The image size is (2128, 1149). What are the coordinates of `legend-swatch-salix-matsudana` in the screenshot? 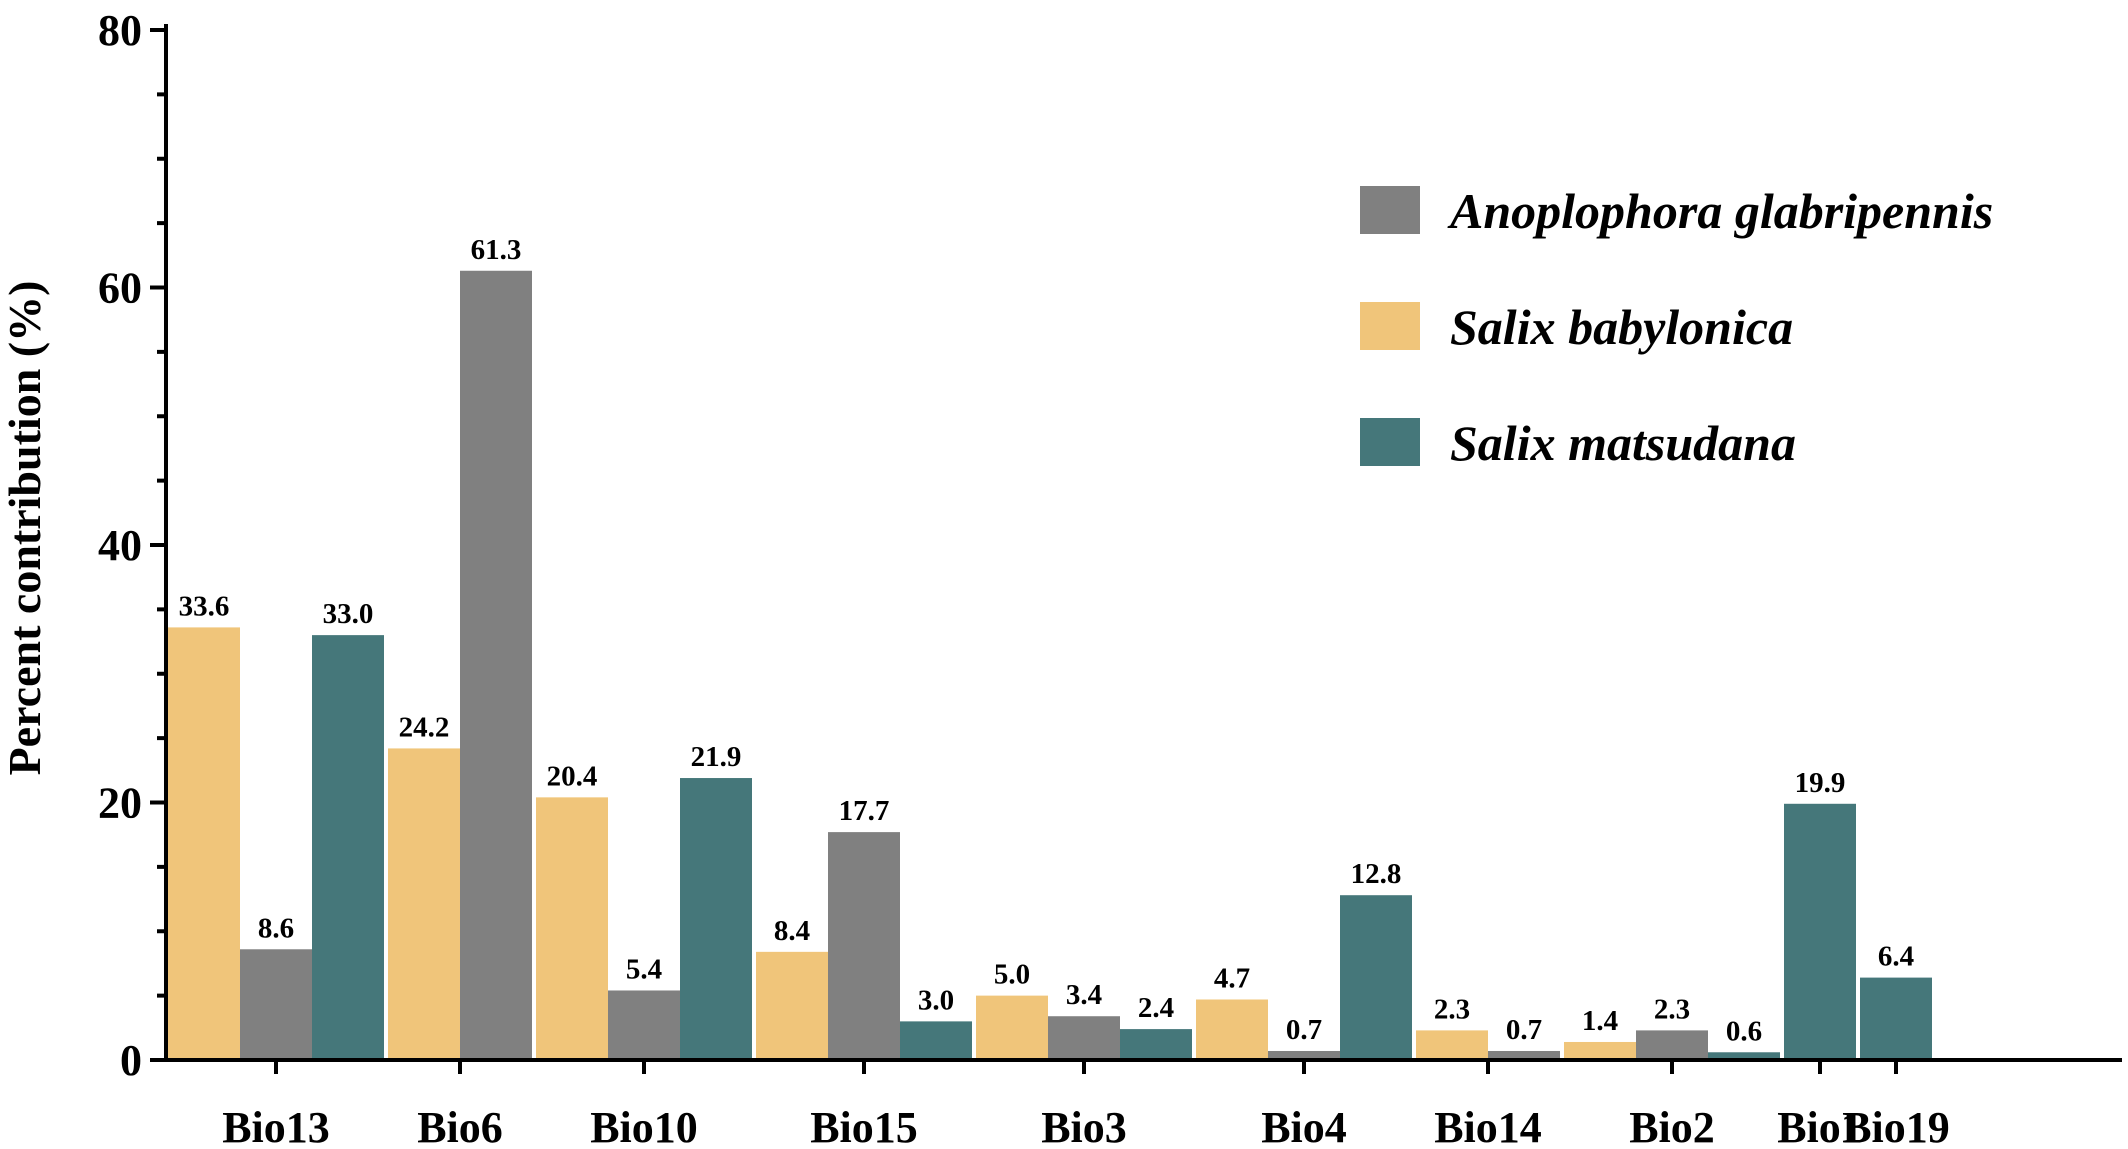 It's located at (1390, 442).